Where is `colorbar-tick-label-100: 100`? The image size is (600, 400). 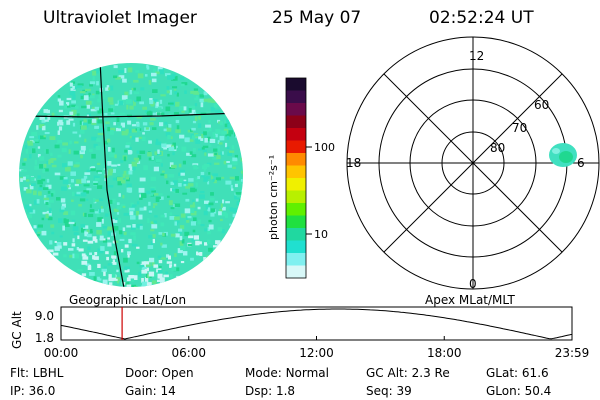 colorbar-tick-label-100: 100 is located at coordinates (324, 147).